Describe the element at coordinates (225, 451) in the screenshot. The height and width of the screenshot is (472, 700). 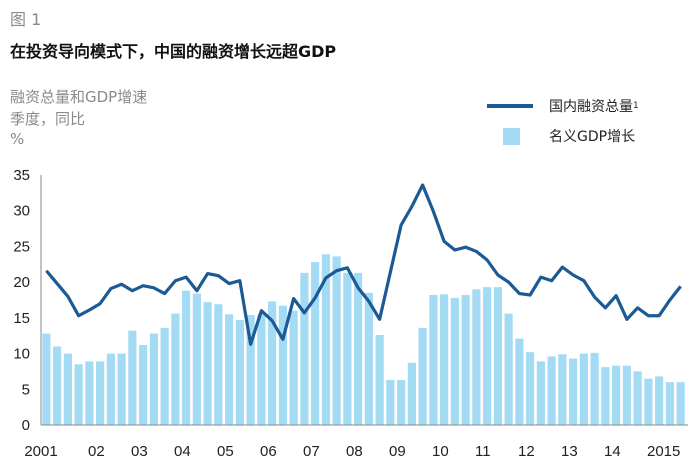
I see `x-tick-label: 05` at that location.